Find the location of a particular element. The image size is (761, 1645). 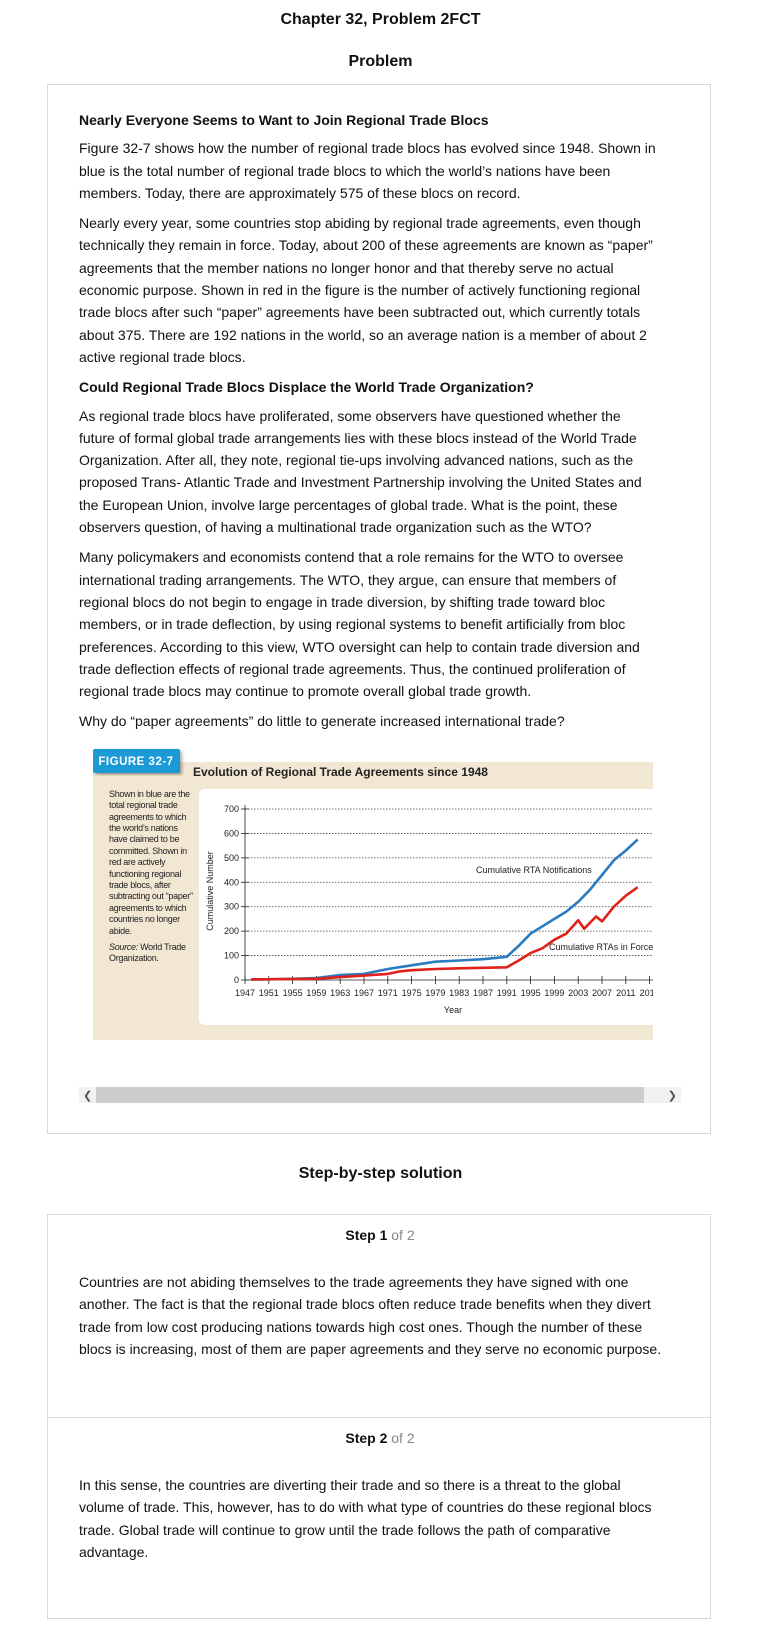

page-title: Chapter 32, Problem 2FCT is located at coordinates (380, 19).